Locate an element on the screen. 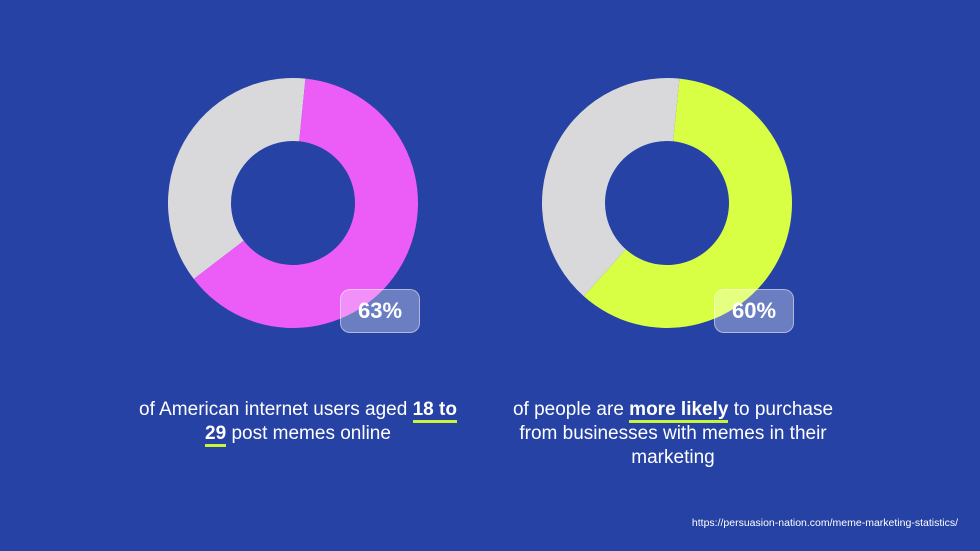 The width and height of the screenshot is (980, 551). caption-highlight: 18 to 29 is located at coordinates (331, 423).